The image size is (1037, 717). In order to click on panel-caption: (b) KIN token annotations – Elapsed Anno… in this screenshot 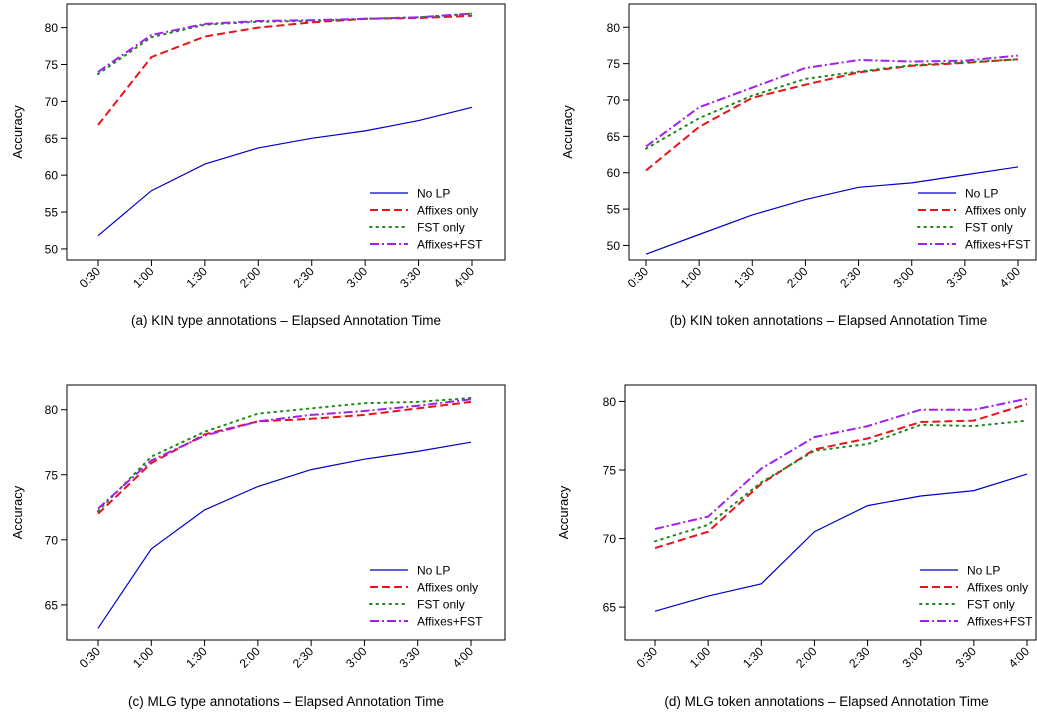, I will do `click(828, 320)`.